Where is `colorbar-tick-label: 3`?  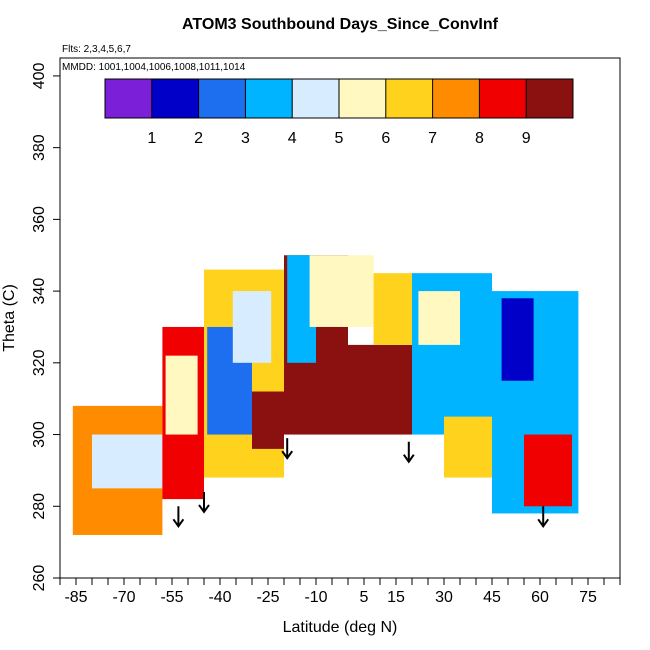
colorbar-tick-label: 3 is located at coordinates (245, 138).